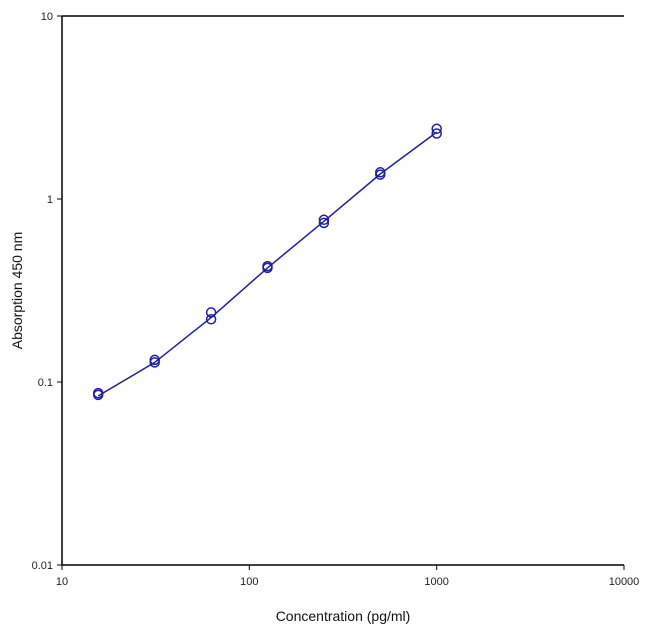  I want to click on y-tick-label: 10, so click(47, 17).